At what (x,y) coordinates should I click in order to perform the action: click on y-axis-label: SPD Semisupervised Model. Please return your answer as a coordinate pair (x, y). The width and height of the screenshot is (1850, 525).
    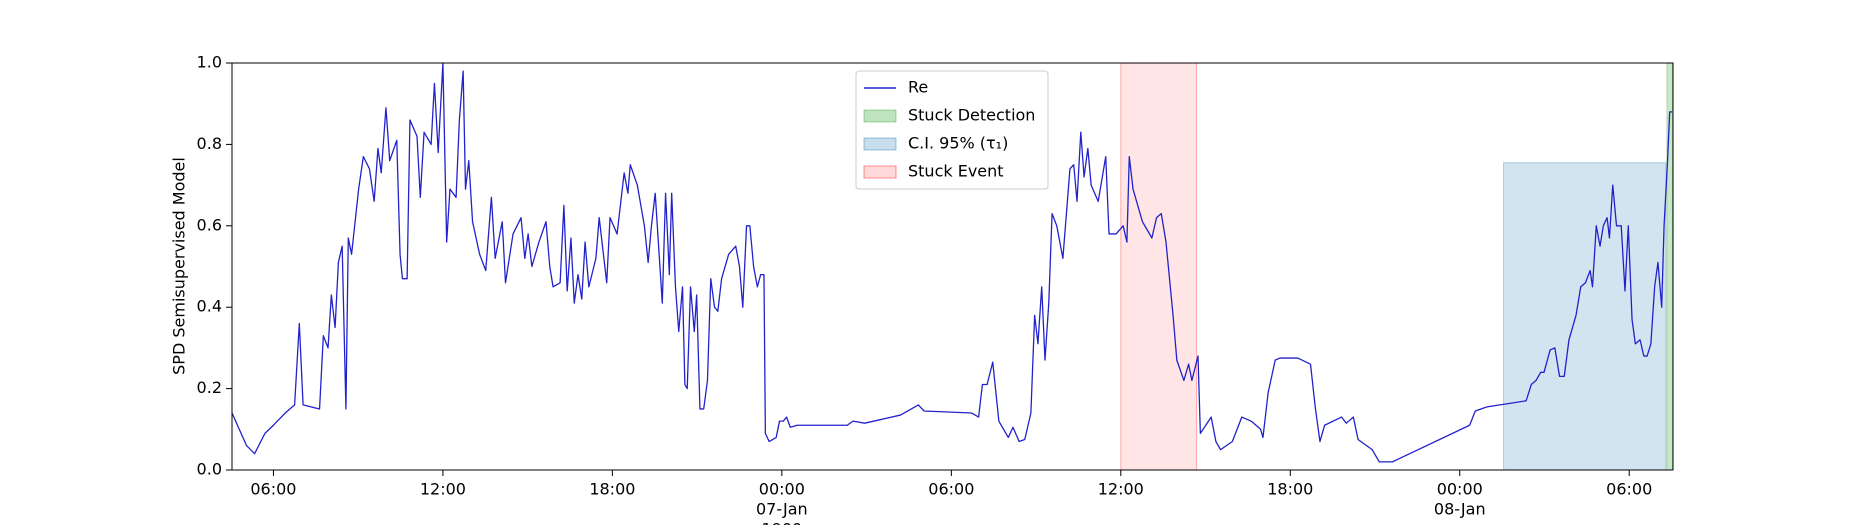
    Looking at the image, I should click on (179, 266).